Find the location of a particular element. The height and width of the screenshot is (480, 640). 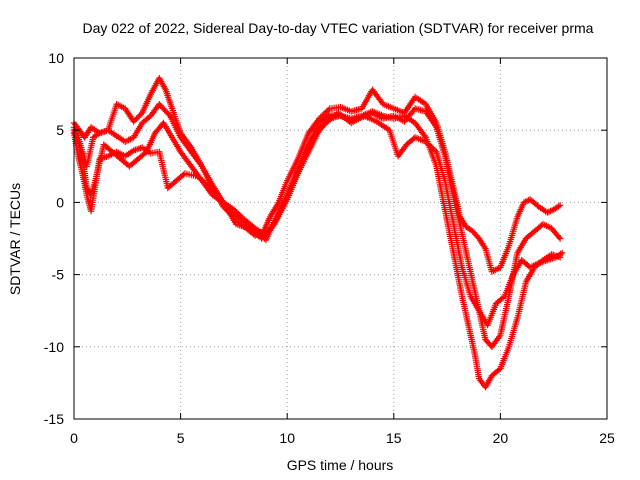

x-tick-label: 5 is located at coordinates (181, 438).